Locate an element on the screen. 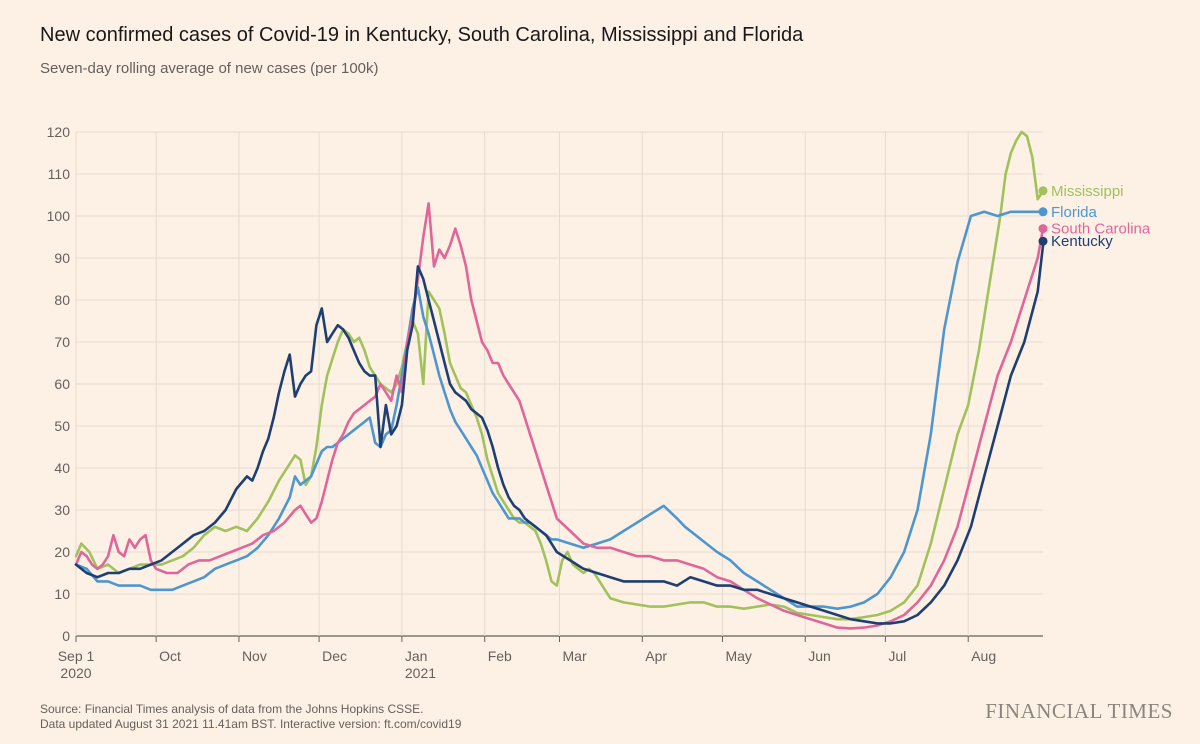  x-tick-label: Dec is located at coordinates (334, 656).